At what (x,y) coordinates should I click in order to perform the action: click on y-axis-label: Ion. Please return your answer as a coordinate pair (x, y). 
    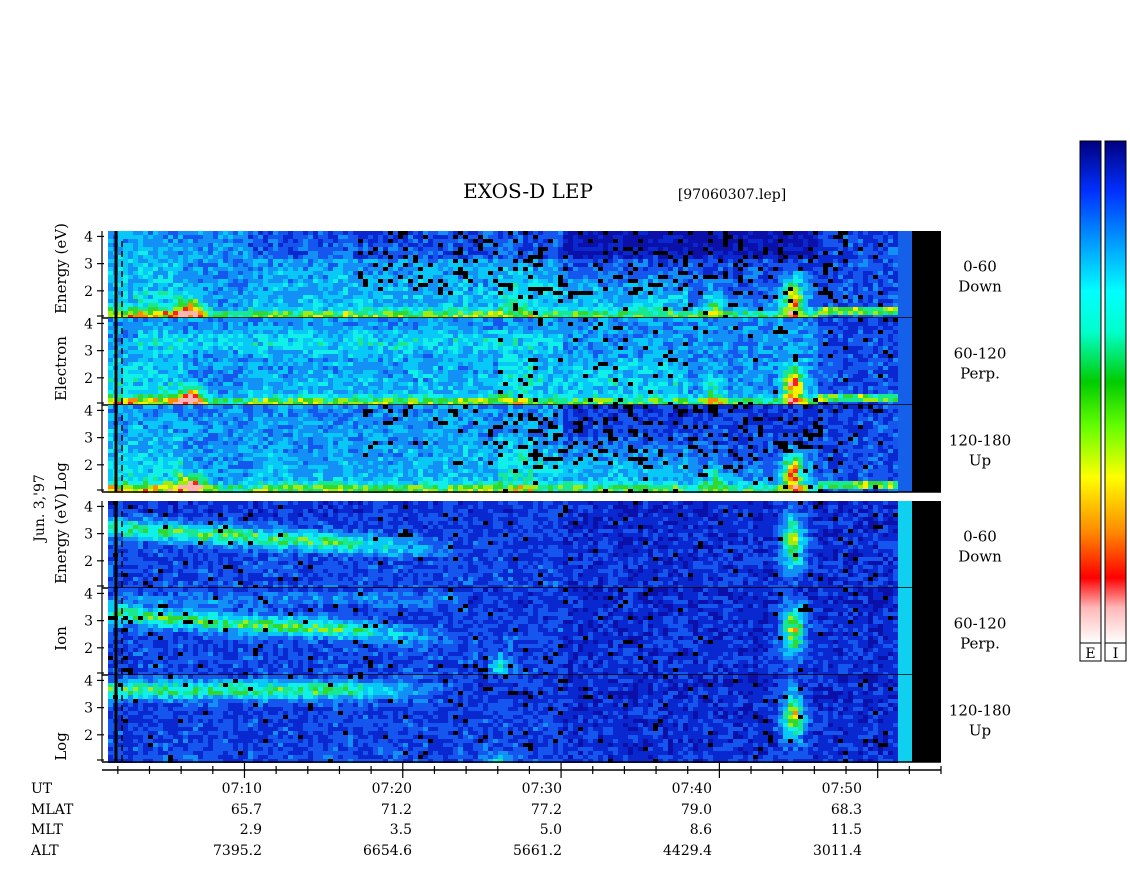
    Looking at the image, I should click on (61, 638).